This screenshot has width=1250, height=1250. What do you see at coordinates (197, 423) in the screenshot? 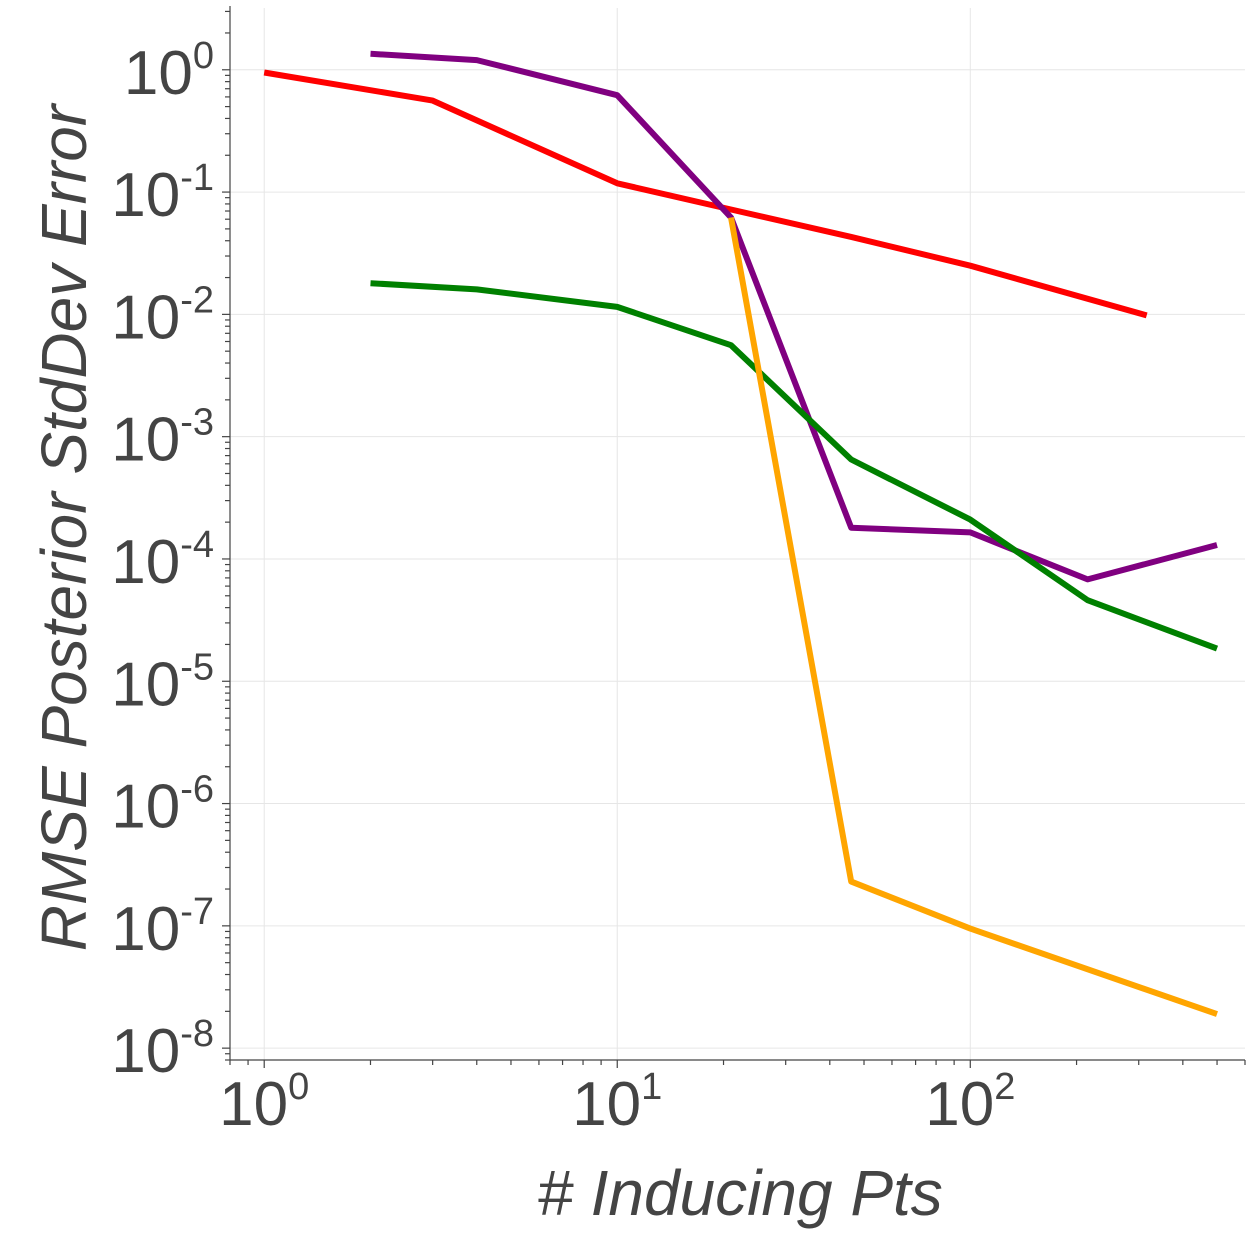
I see `y-tick-exponent: -3` at bounding box center [197, 423].